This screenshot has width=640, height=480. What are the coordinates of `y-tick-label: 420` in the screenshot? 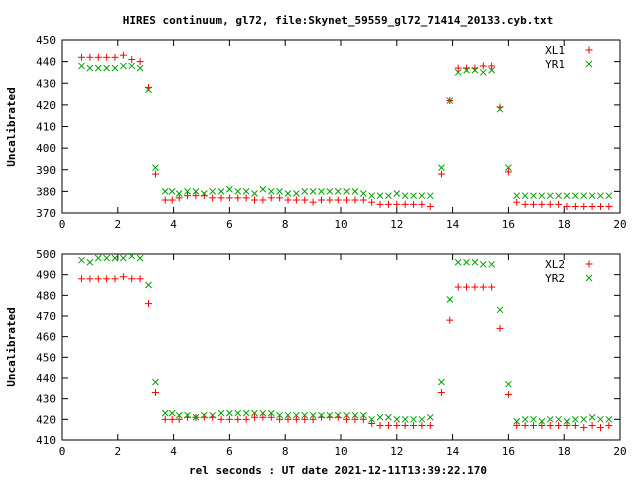 It's located at (46, 419).